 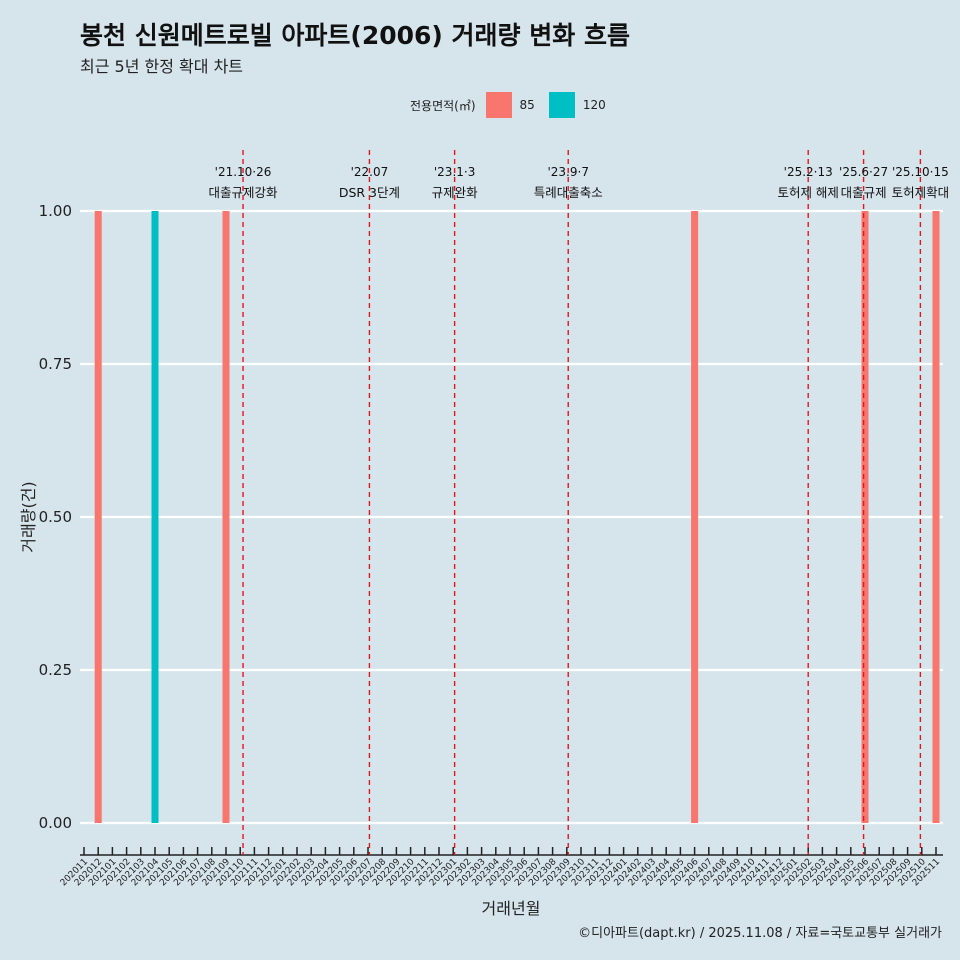 What do you see at coordinates (55, 211) in the screenshot?
I see `y-tick-label: 1.00` at bounding box center [55, 211].